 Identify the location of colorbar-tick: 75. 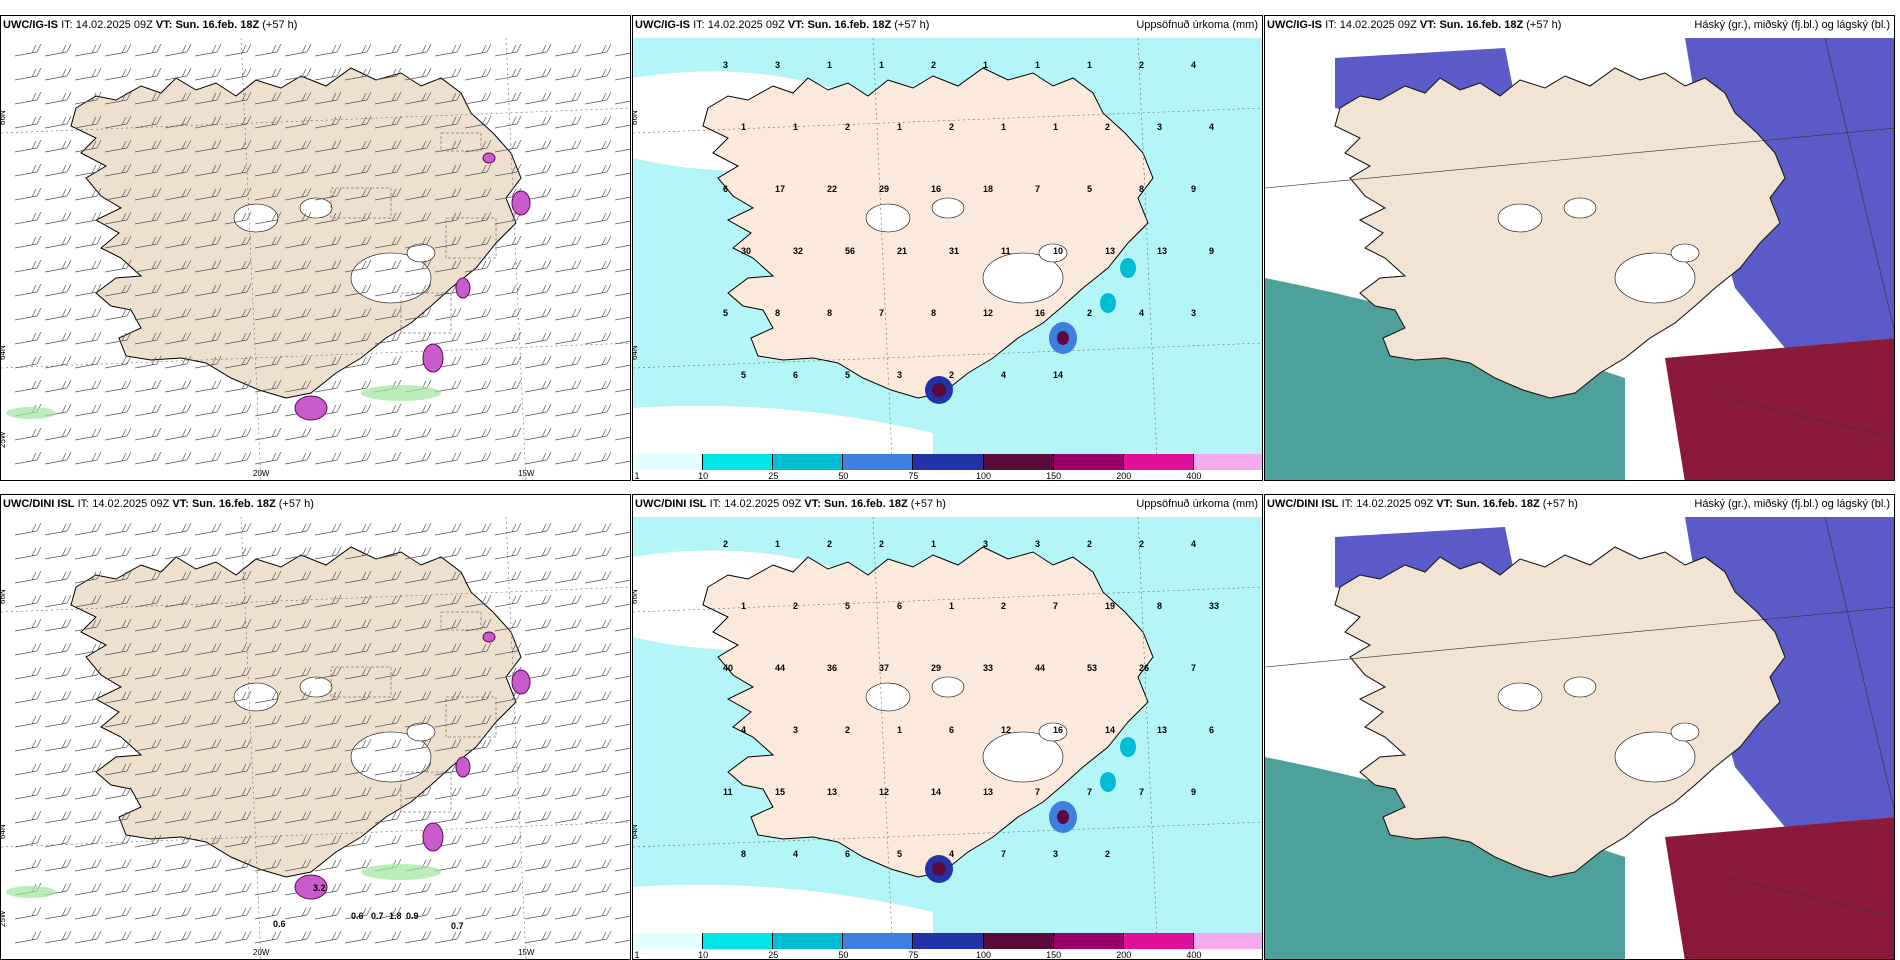
(913, 476).